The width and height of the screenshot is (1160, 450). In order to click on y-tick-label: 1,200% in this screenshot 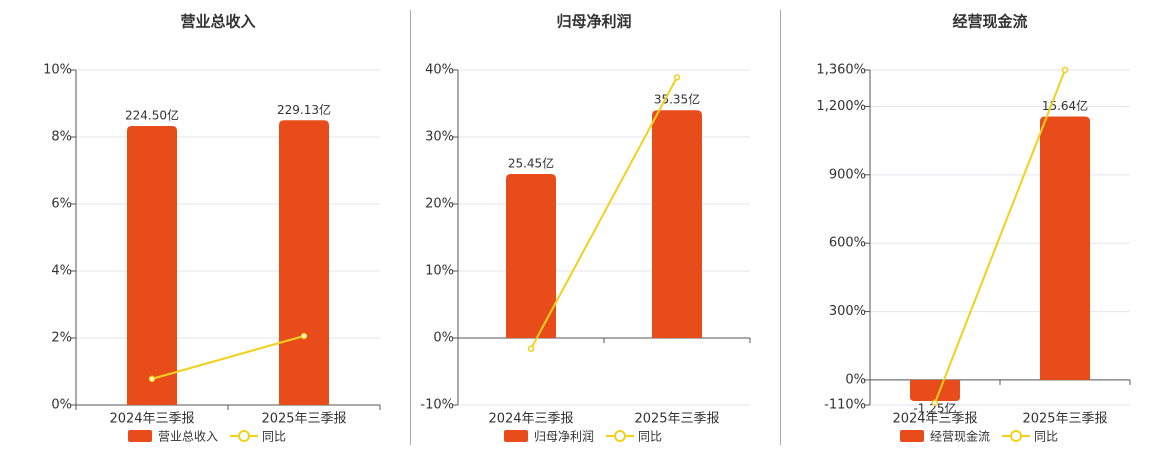, I will do `click(841, 106)`.